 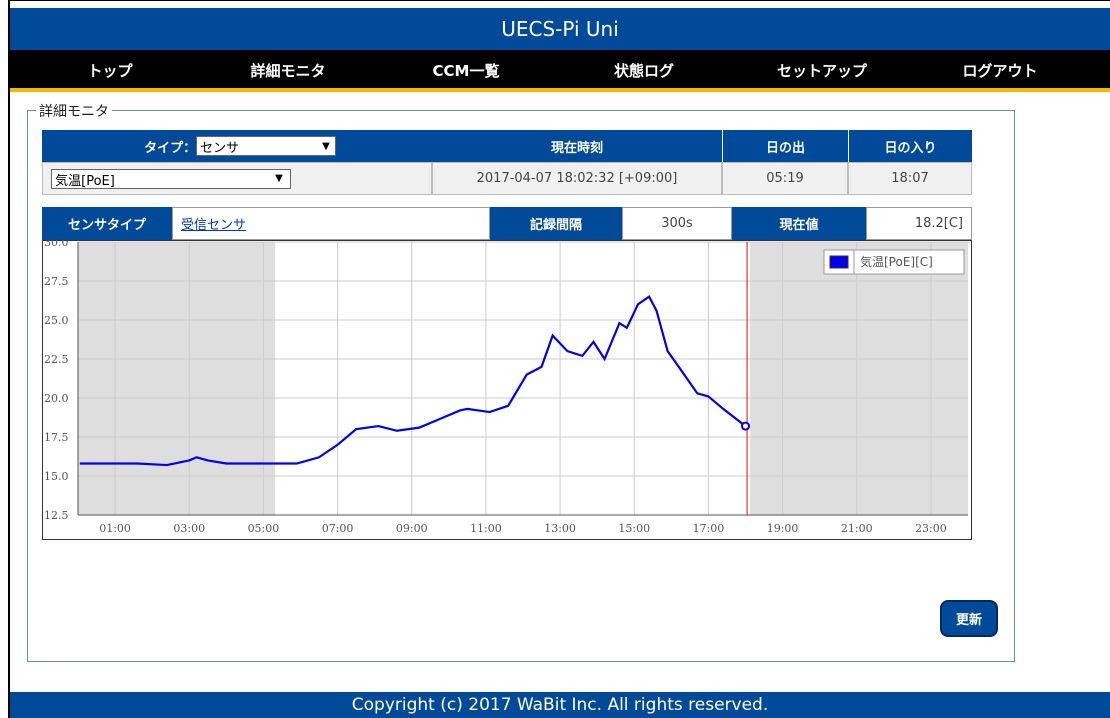 I want to click on time-header: 現在時刻, so click(x=577, y=146).